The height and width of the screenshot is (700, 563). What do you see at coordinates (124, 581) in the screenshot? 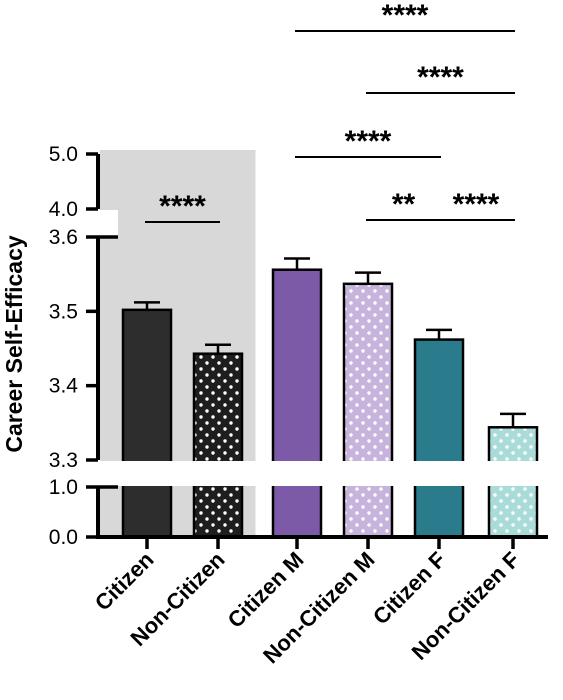
I see `x-tick-label: Citizen` at bounding box center [124, 581].